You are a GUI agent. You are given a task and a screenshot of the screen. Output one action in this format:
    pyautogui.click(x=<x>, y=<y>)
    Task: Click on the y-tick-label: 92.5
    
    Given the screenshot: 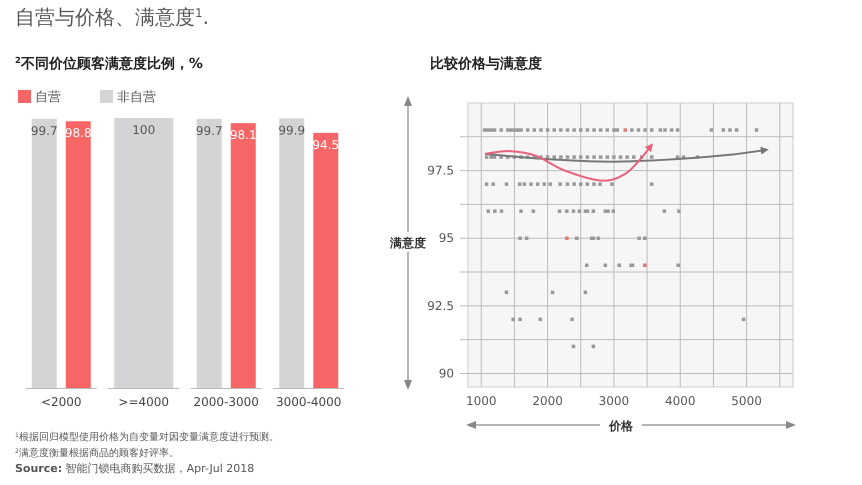 What is the action you would take?
    pyautogui.click(x=440, y=305)
    